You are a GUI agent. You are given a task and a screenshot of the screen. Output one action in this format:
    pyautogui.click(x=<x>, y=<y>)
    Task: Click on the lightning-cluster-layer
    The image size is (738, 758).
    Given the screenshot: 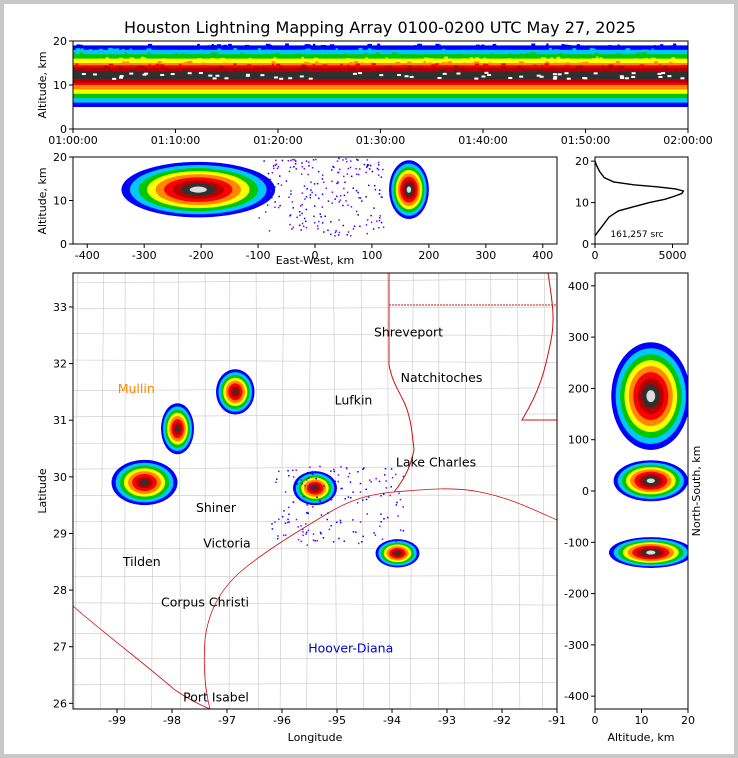 What is the action you would take?
    pyautogui.click(x=315, y=488)
    